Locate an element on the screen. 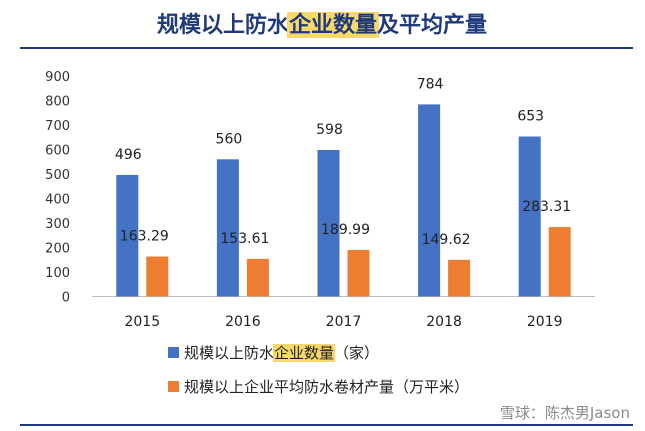 This screenshot has width=645, height=431. data-label-enterprise-count: 496 is located at coordinates (128, 155).